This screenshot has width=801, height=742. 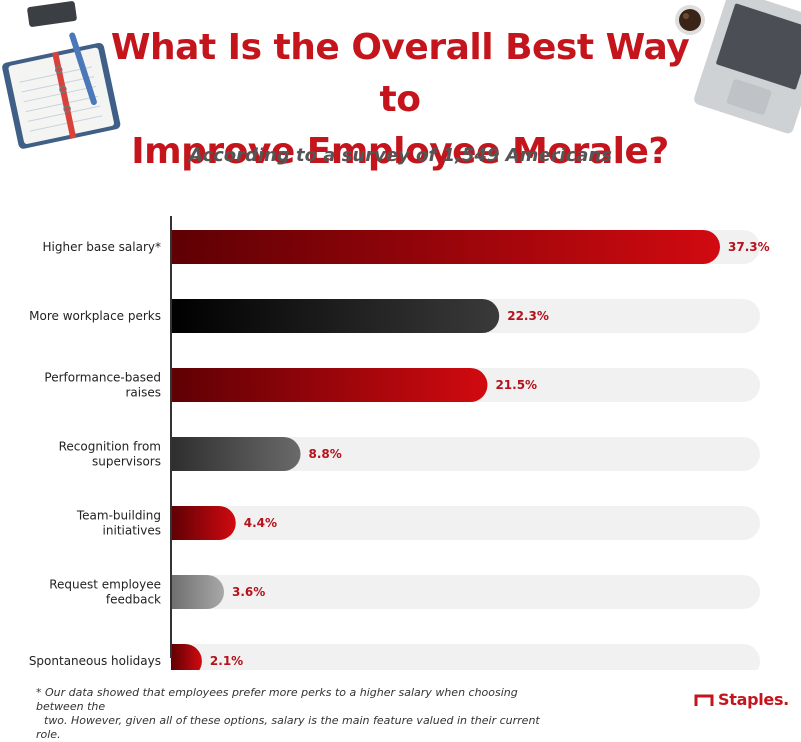 I want to click on title-line-2: Improve Employee Morale?, so click(x=400, y=151).